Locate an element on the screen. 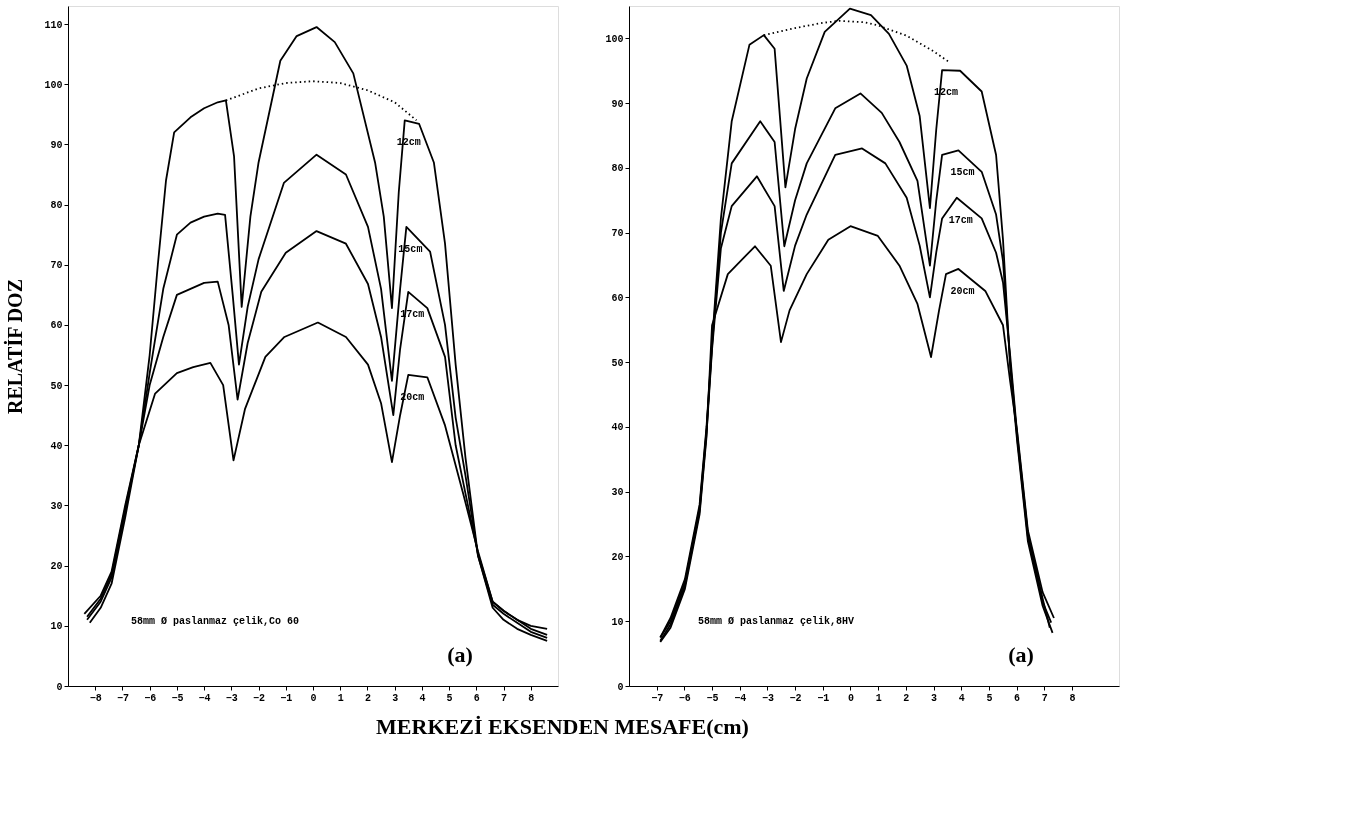  series-label: 17cm is located at coordinates (960, 220).